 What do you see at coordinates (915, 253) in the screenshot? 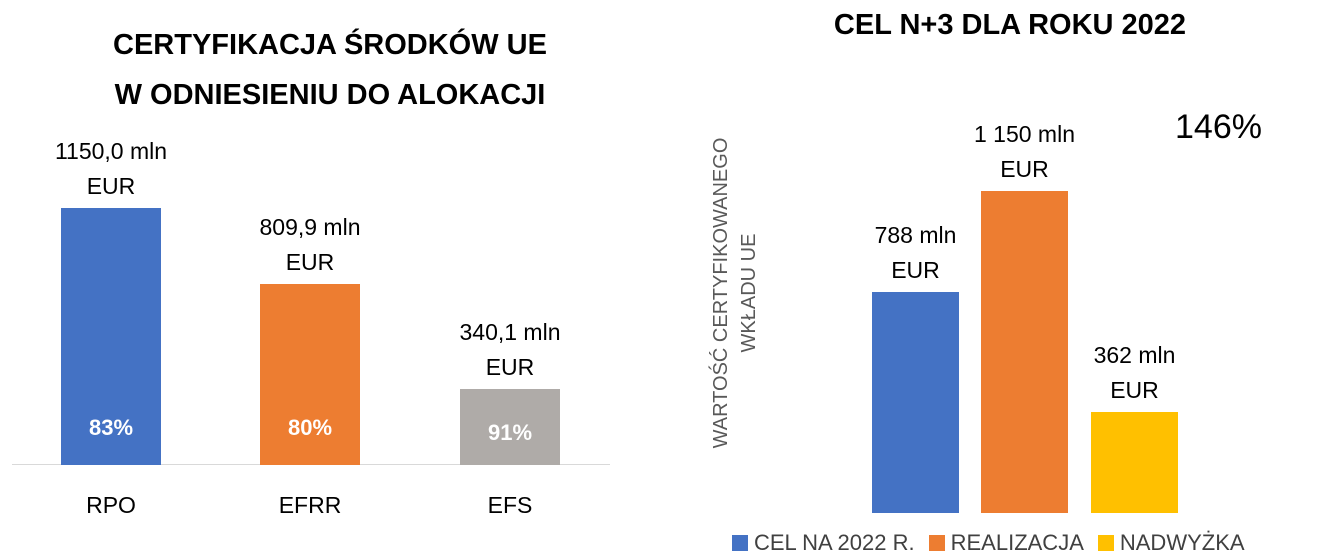
I see `value-label: 788 mln EUR` at bounding box center [915, 253].